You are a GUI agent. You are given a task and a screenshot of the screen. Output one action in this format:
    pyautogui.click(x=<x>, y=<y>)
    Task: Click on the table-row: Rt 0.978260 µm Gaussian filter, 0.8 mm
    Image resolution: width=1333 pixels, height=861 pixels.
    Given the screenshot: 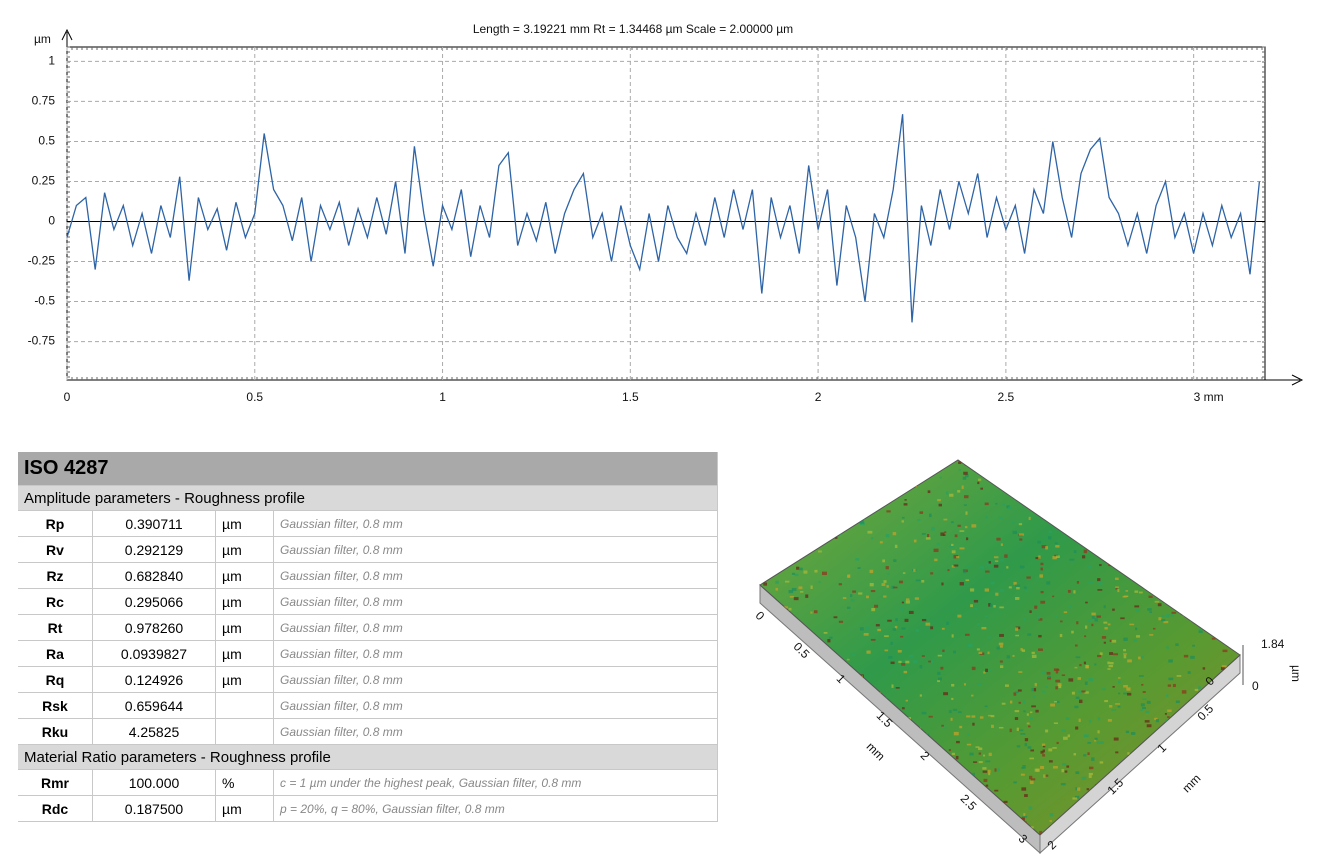 What is the action you would take?
    pyautogui.click(x=368, y=627)
    